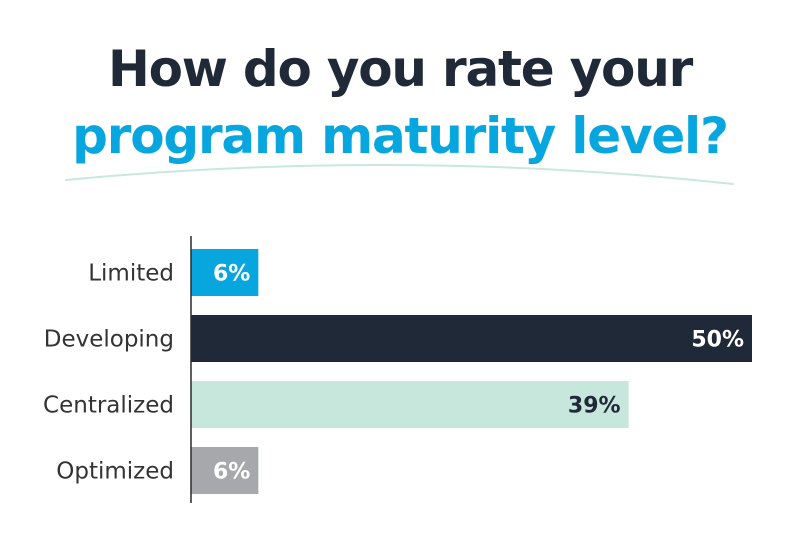  Describe the element at coordinates (231, 274) in the screenshot. I see `value-label-limited: 6%` at that location.